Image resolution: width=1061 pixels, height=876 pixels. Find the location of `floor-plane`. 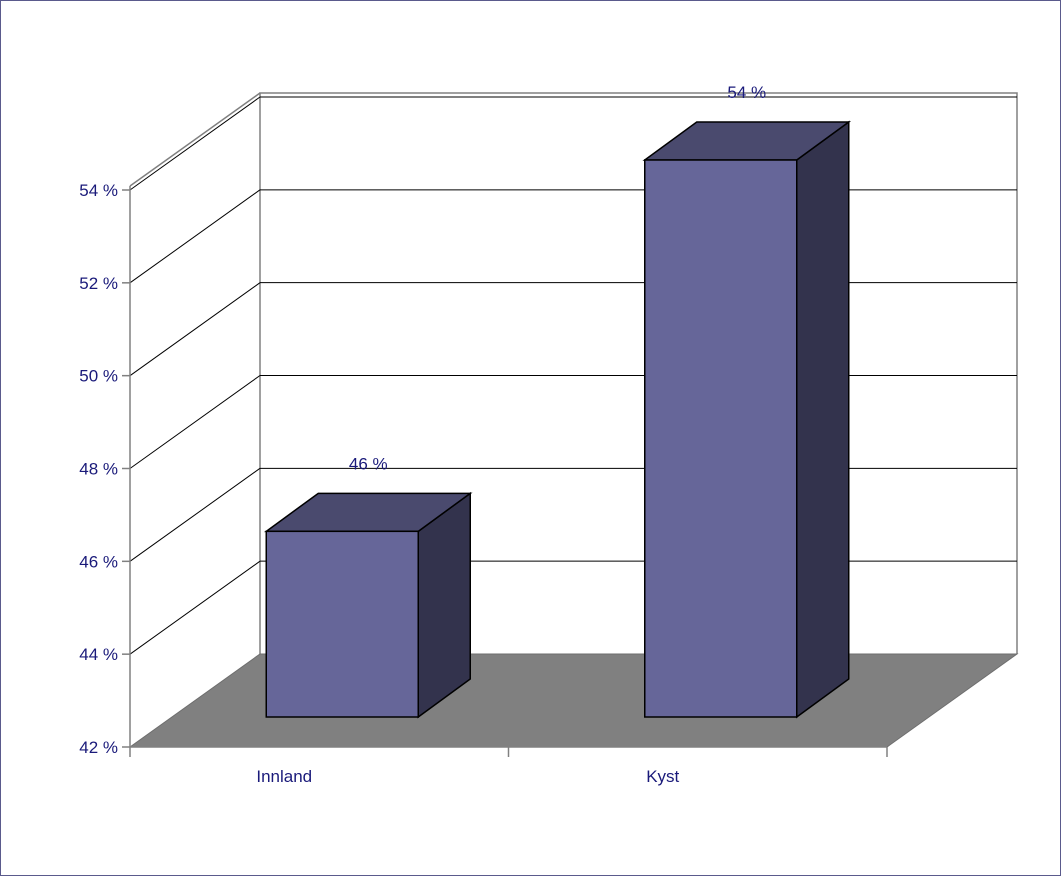

floor-plane is located at coordinates (573, 700).